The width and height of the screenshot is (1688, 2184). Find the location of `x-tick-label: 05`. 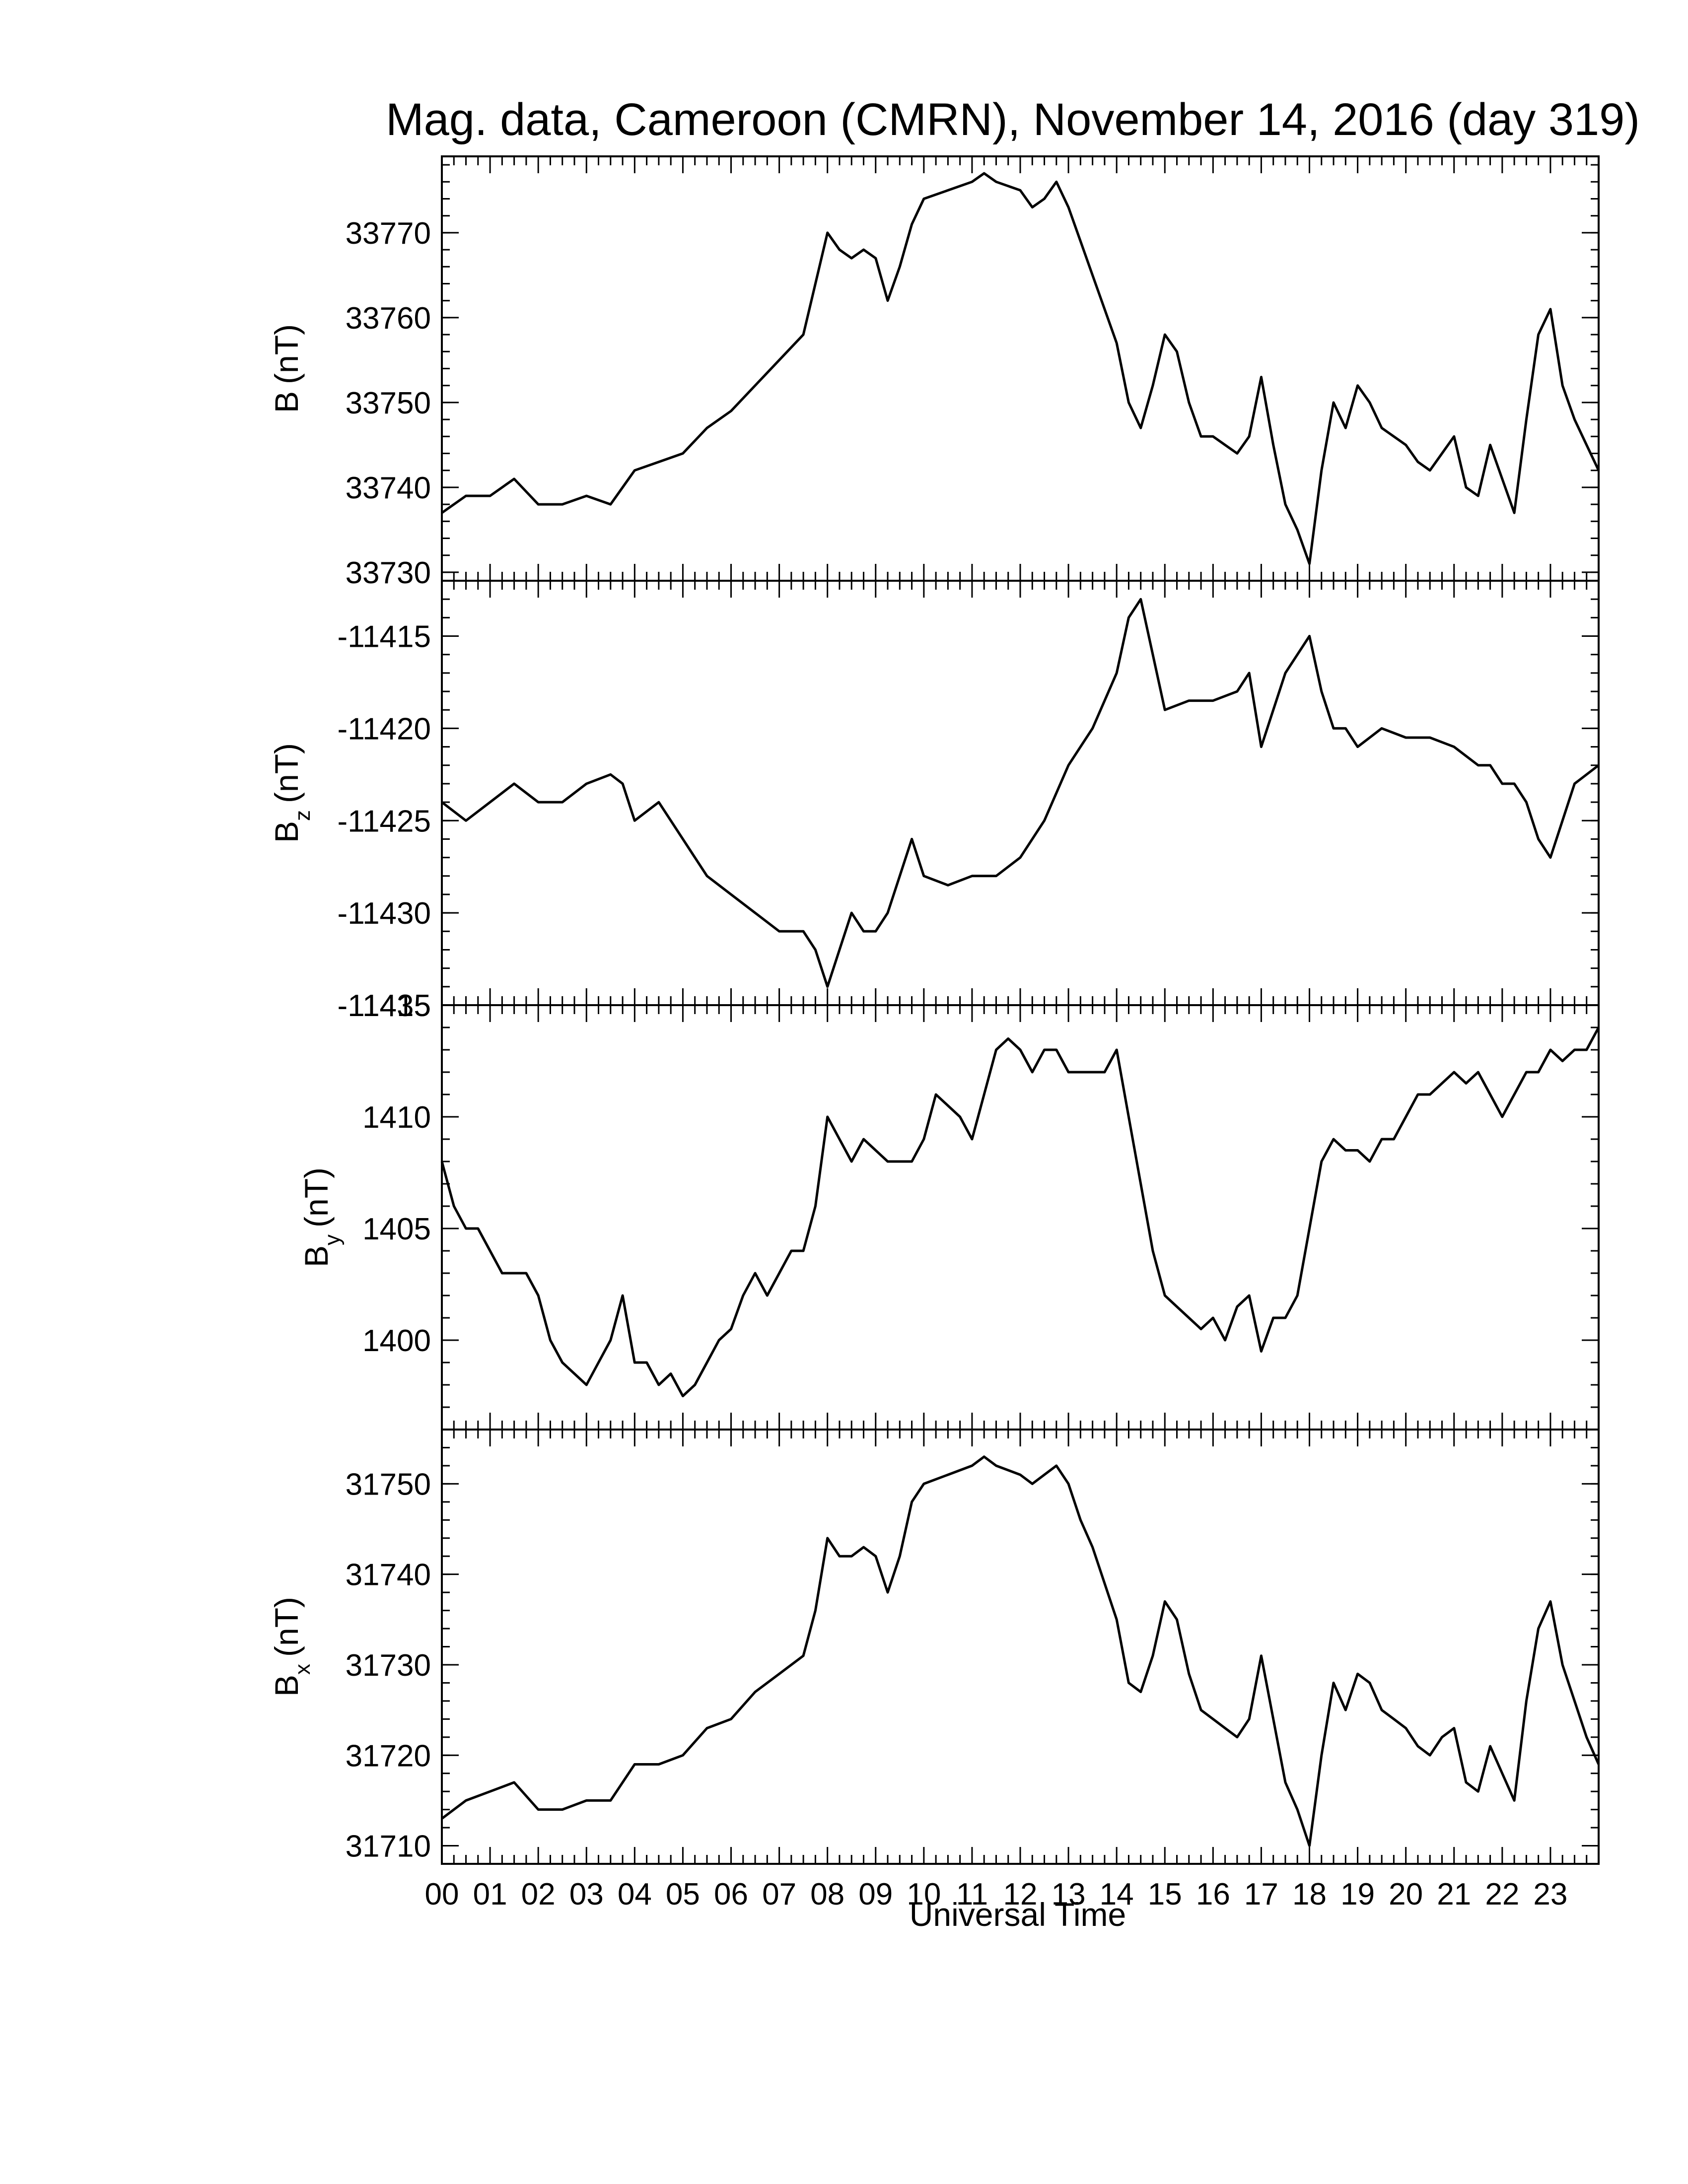

x-tick-label: 05 is located at coordinates (683, 1894).